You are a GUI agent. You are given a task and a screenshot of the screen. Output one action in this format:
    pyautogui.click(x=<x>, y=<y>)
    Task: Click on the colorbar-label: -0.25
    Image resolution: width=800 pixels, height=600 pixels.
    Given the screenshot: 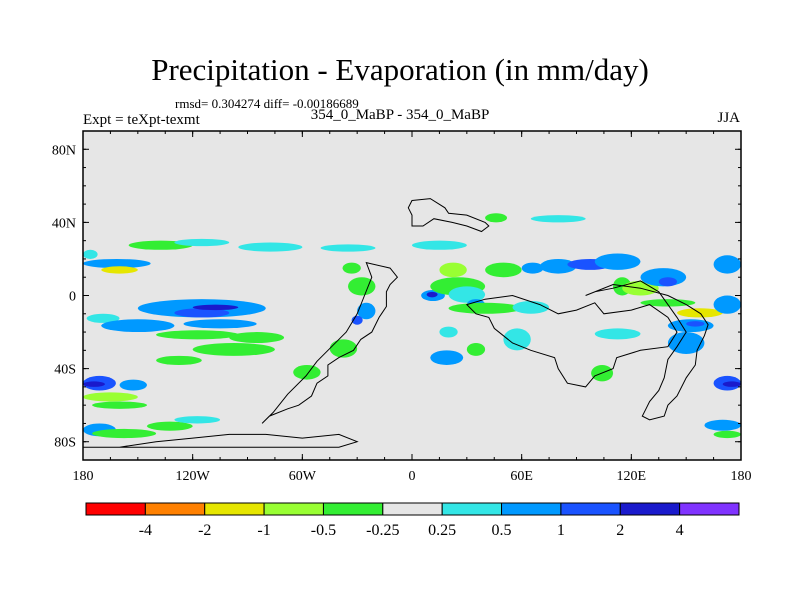 What is the action you would take?
    pyautogui.click(x=382, y=530)
    